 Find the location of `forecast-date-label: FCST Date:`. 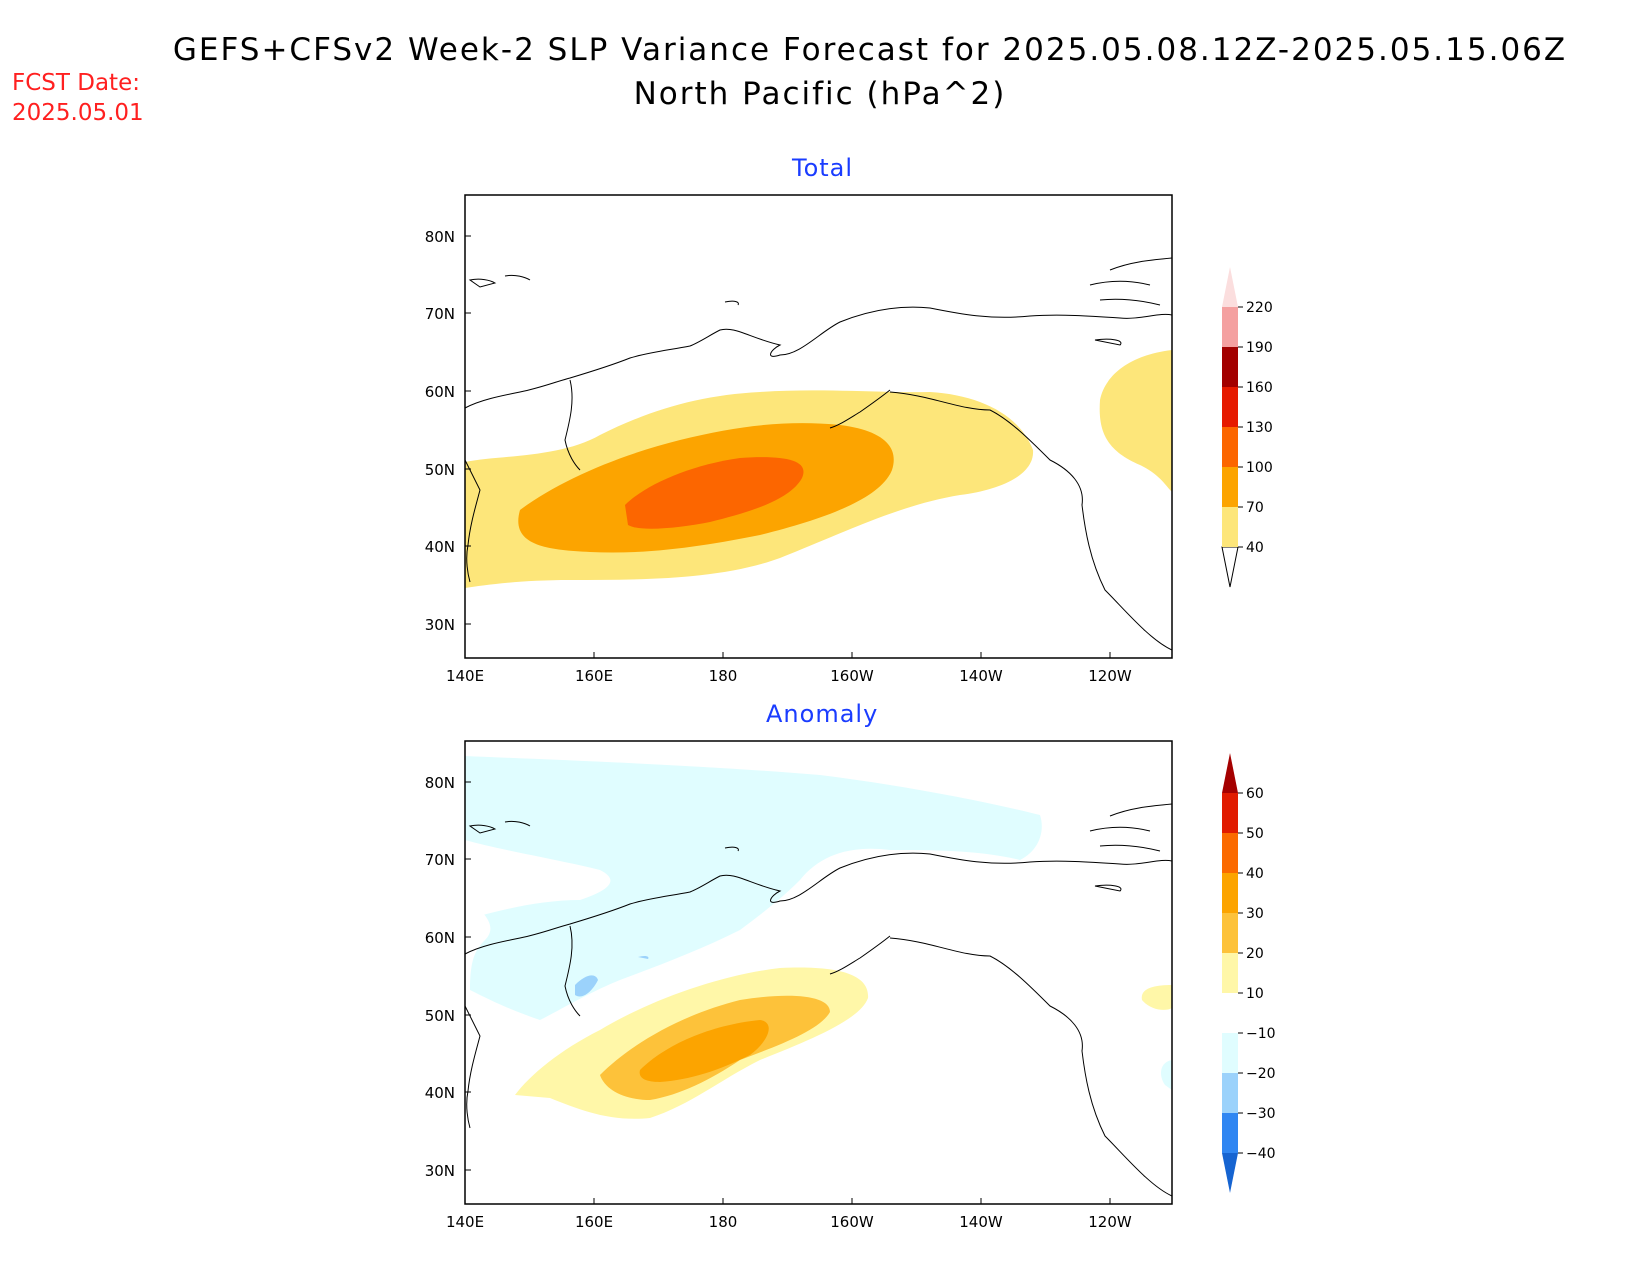

forecast-date-label: FCST Date: is located at coordinates (76, 83).